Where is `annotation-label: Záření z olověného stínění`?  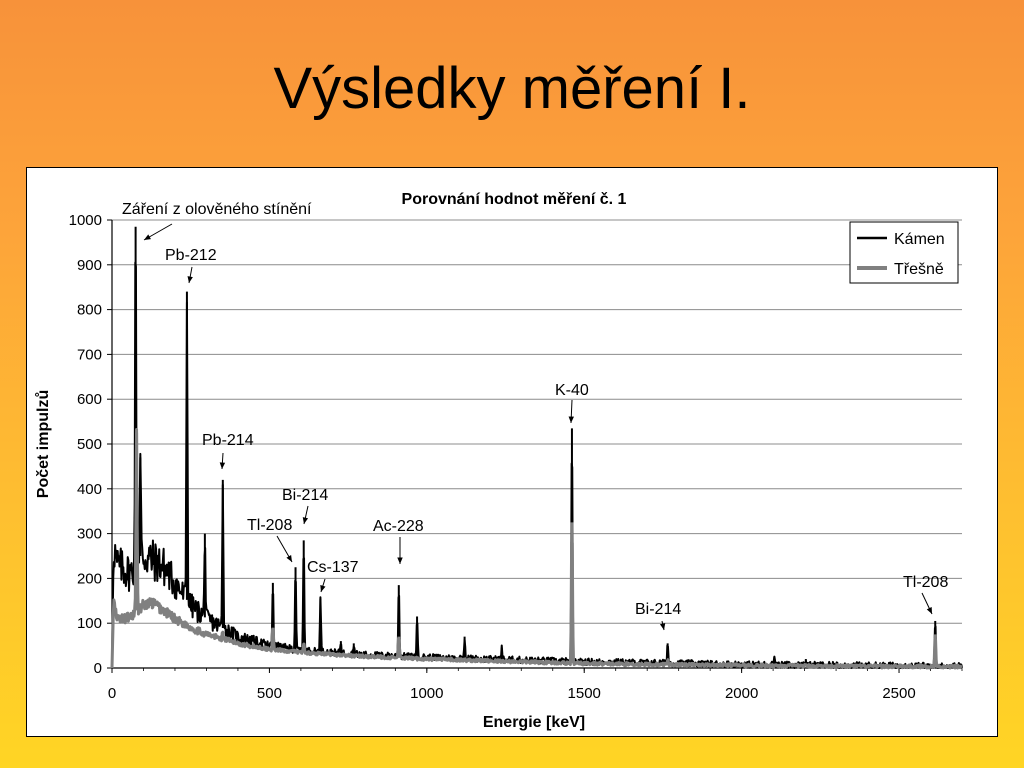 annotation-label: Záření z olověného stínění is located at coordinates (217, 209).